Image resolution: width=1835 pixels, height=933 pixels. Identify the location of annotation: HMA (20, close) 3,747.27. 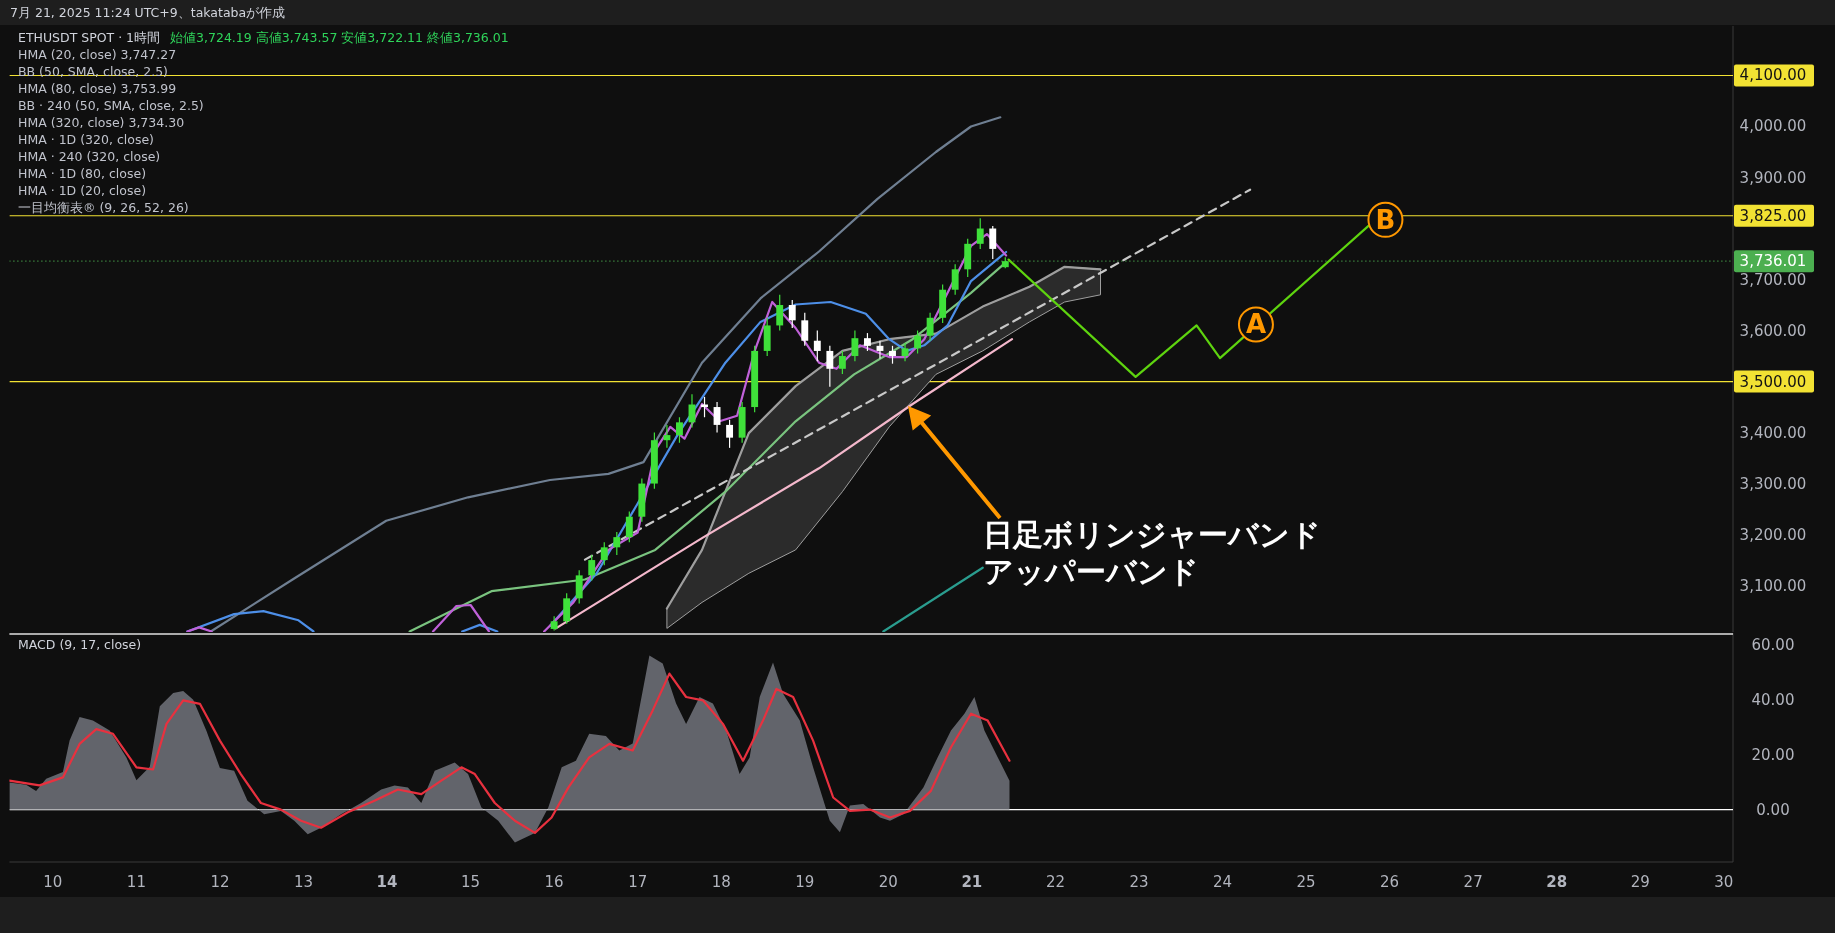
(97, 54).